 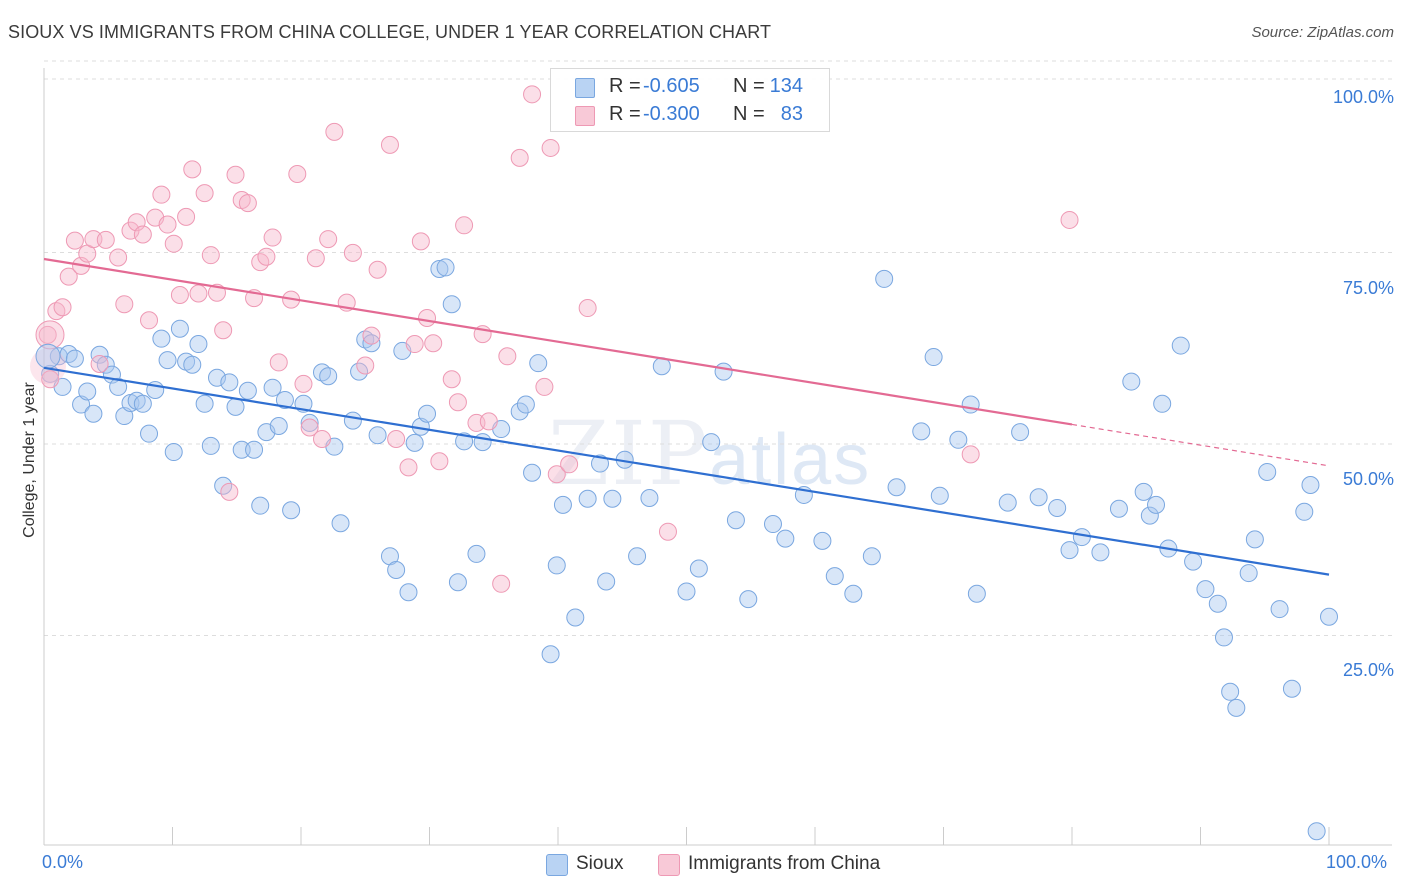 What do you see at coordinates (600, 863) in the screenshot?
I see `series-label-sioux: Sioux` at bounding box center [600, 863].